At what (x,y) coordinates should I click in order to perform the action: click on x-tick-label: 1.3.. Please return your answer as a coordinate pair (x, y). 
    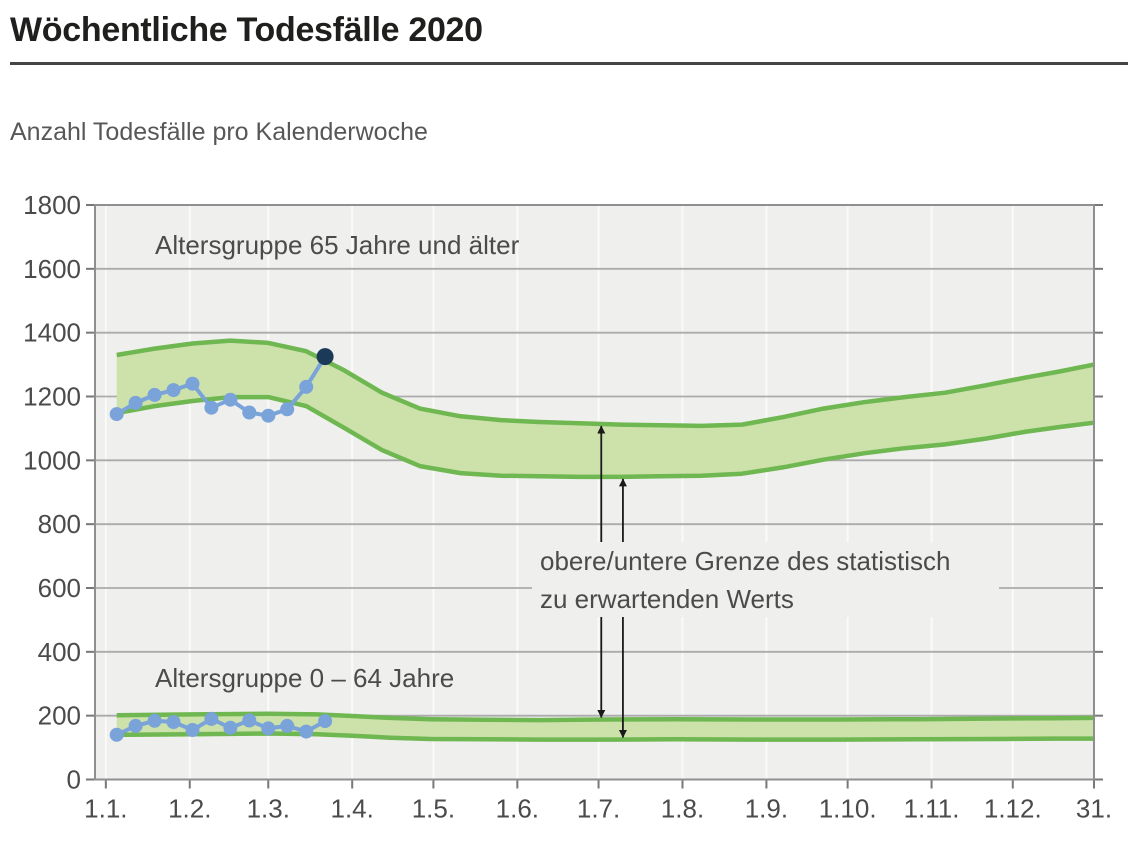
    Looking at the image, I should click on (268, 809).